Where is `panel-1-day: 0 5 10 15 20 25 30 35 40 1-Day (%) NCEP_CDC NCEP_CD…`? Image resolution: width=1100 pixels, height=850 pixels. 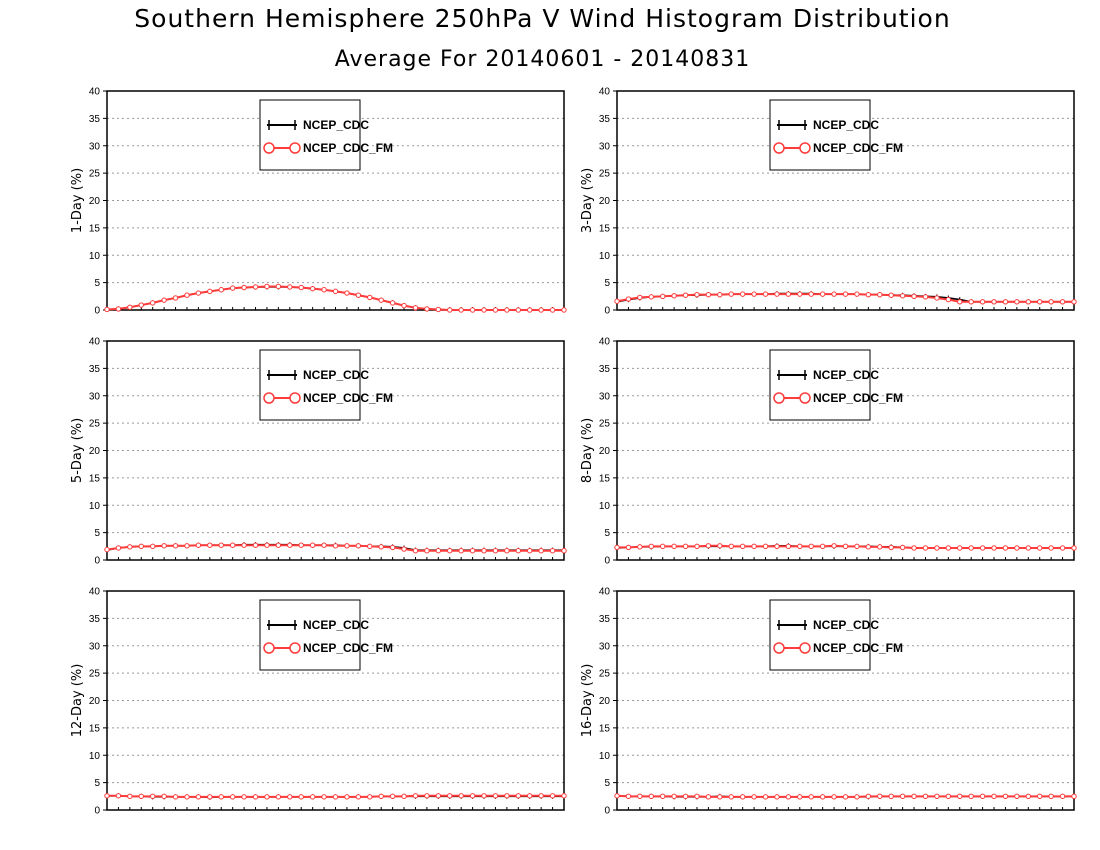 panel-1-day: 0 5 10 15 20 25 30 35 40 1-Day (%) NCEP_CDC NCEP_CD… is located at coordinates (318, 202).